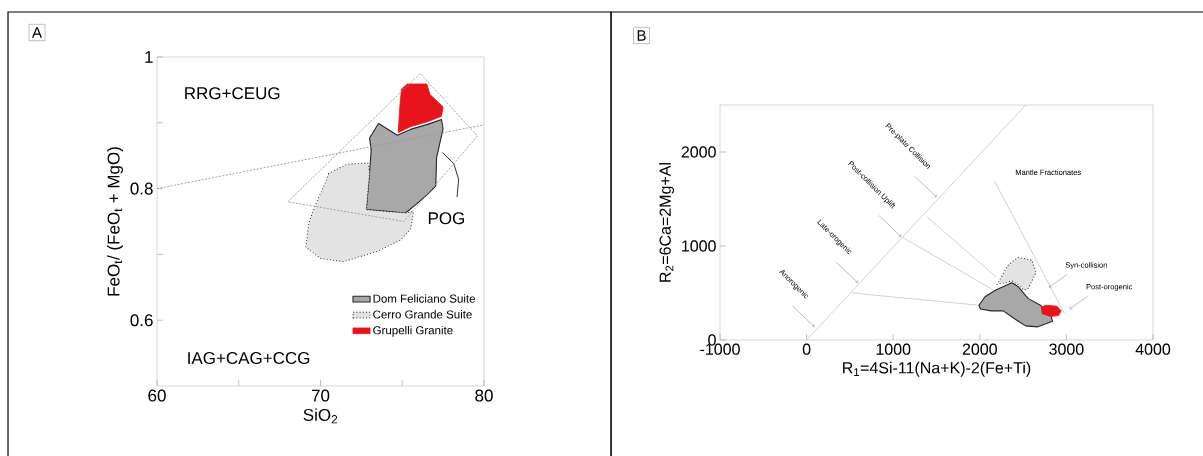  I want to click on y-tick-label: 2000, so click(698, 152).